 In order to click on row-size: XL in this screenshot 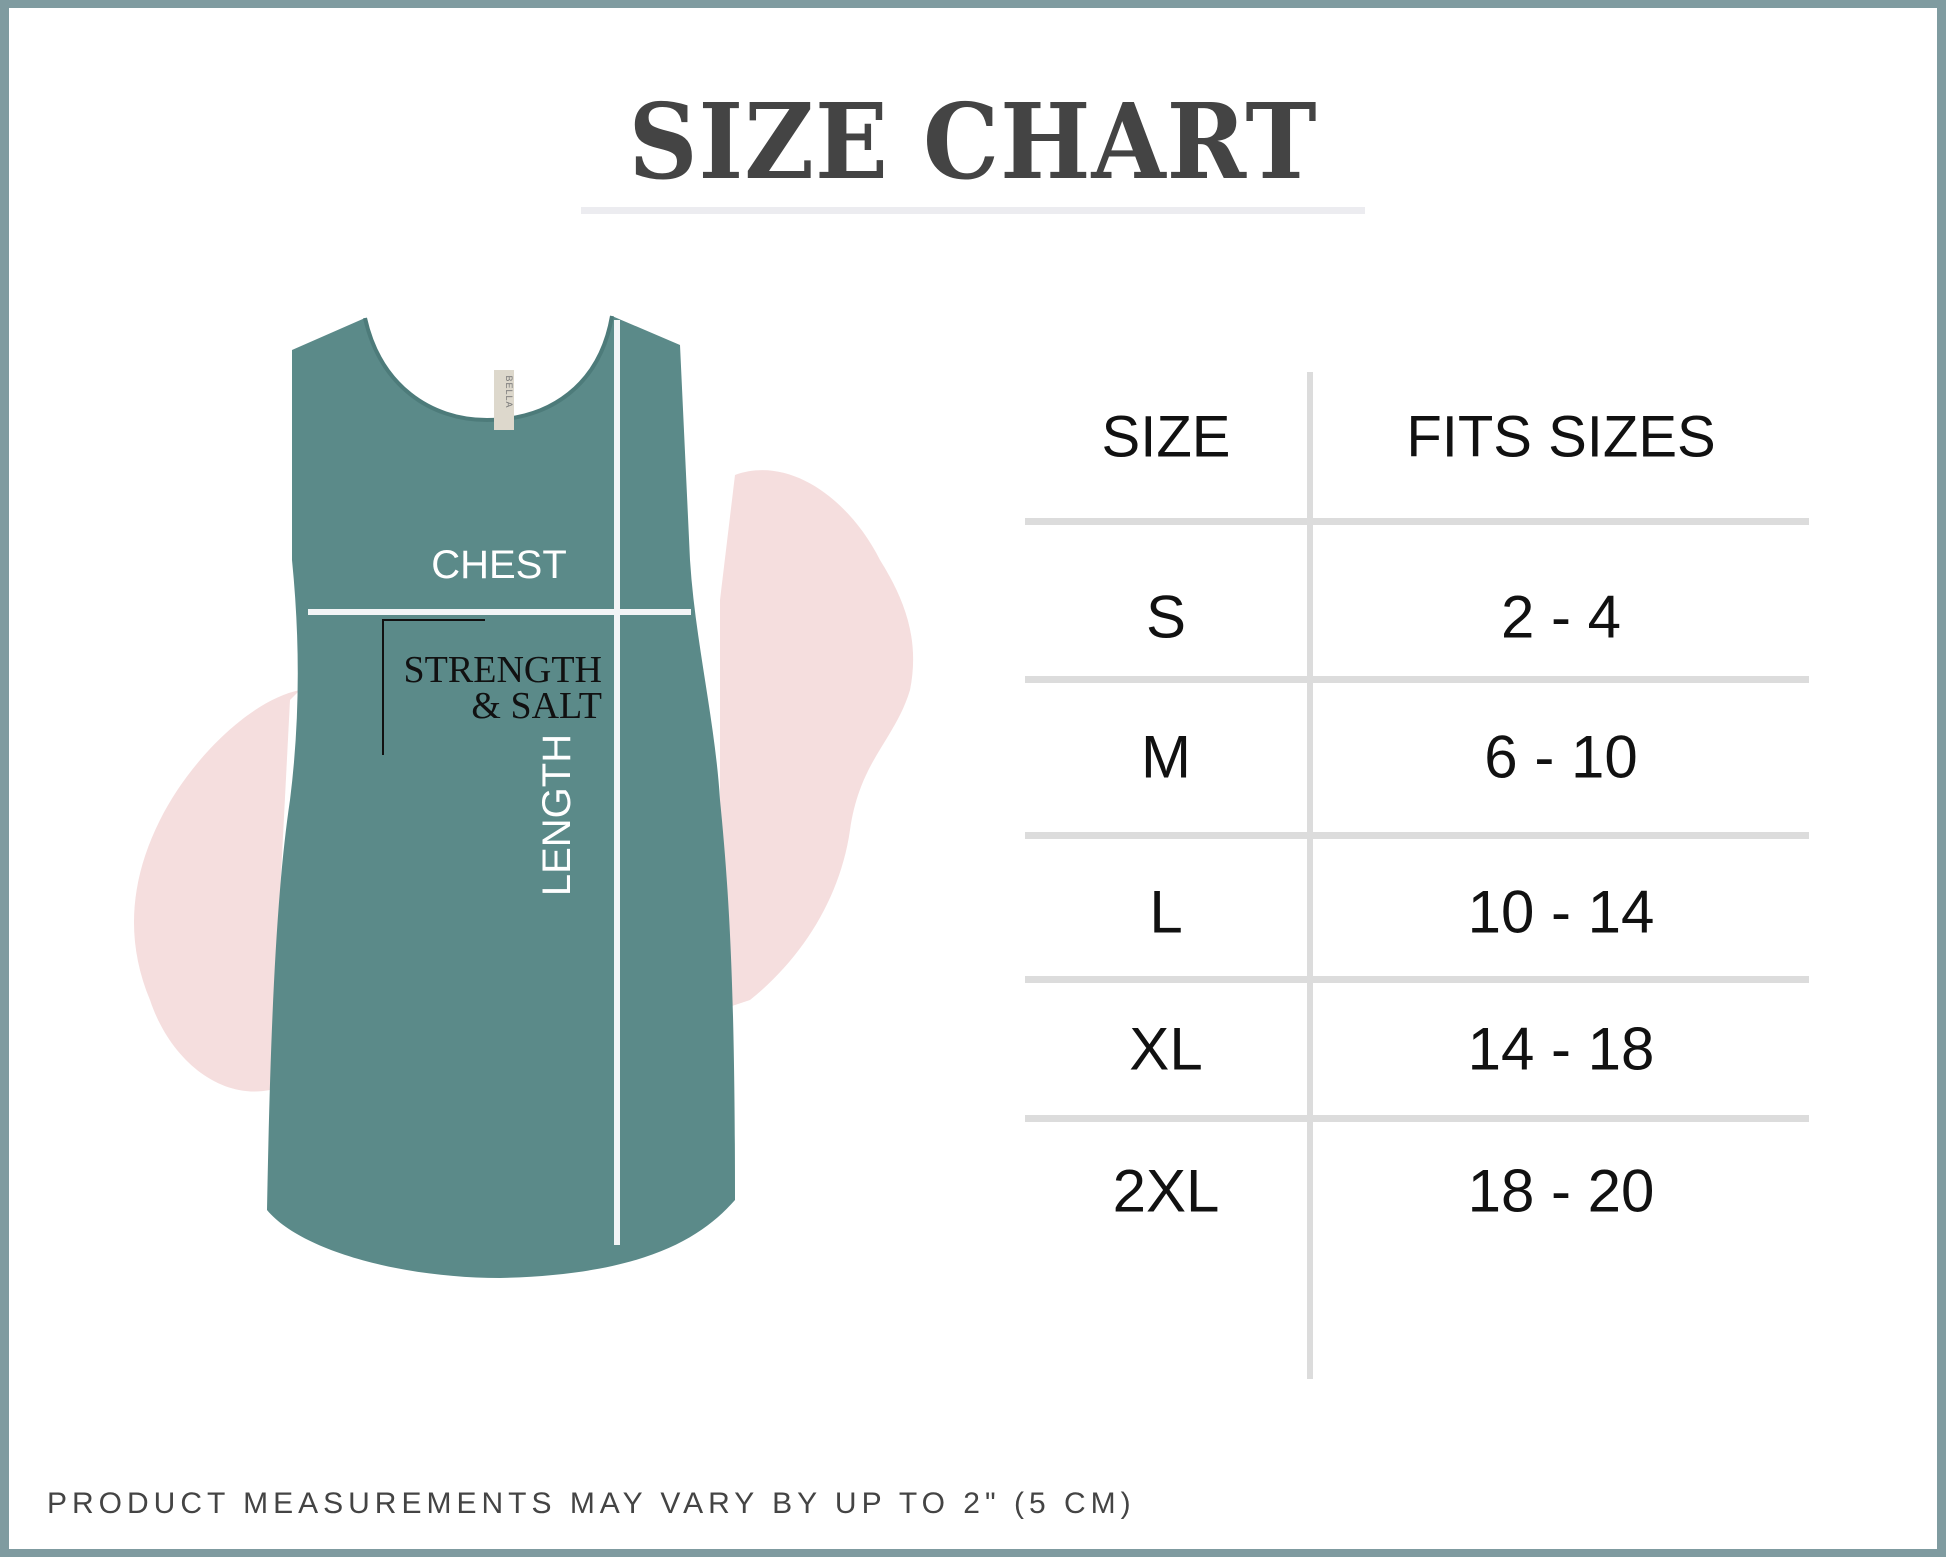, I will do `click(1166, 1049)`.